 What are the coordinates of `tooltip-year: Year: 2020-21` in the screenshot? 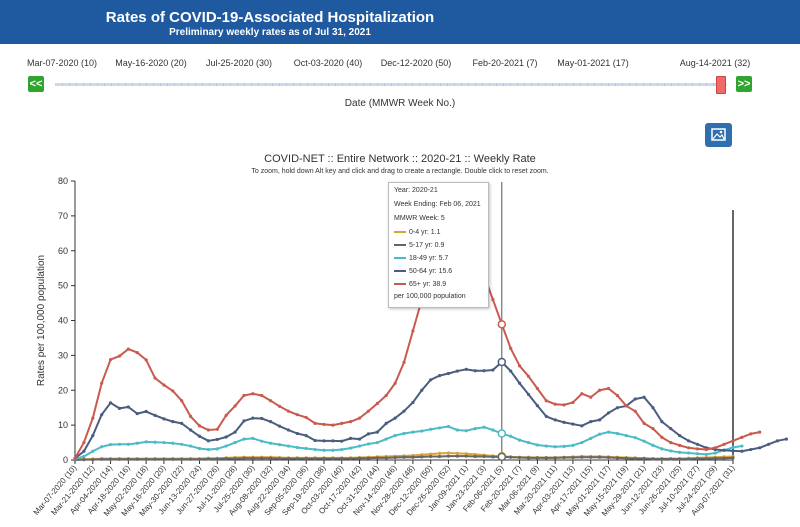 It's located at (416, 190).